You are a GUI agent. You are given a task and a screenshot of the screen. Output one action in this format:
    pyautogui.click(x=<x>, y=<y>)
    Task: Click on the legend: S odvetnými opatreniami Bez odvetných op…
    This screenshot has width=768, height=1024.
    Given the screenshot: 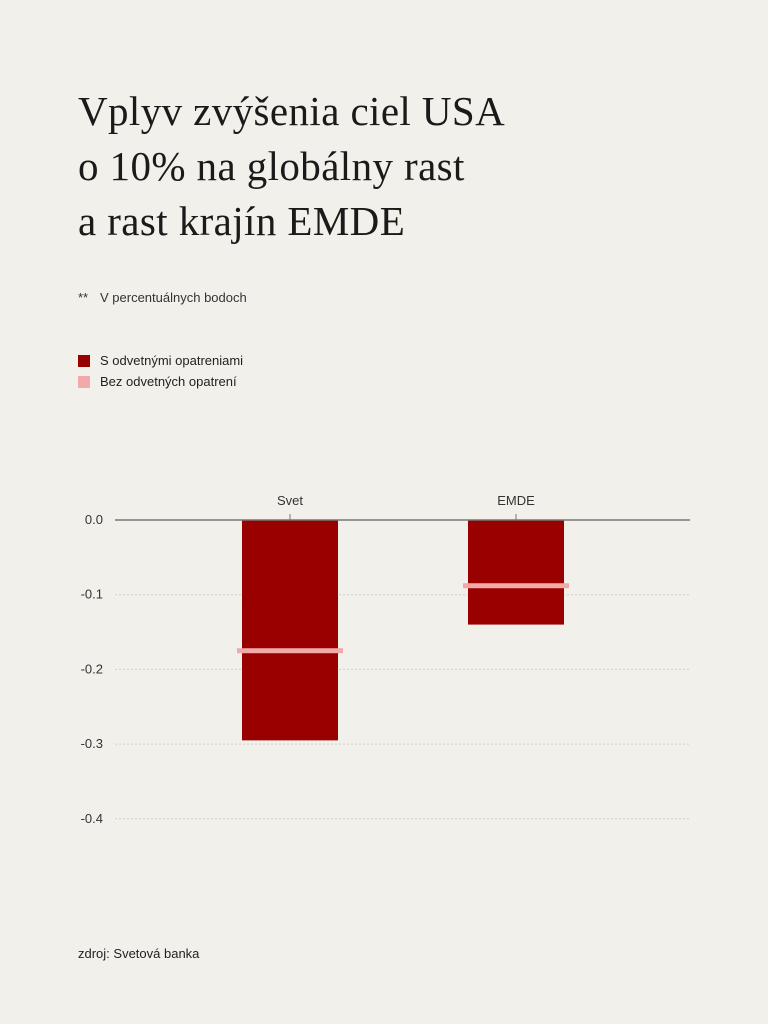 What is the action you would take?
    pyautogui.click(x=160, y=371)
    